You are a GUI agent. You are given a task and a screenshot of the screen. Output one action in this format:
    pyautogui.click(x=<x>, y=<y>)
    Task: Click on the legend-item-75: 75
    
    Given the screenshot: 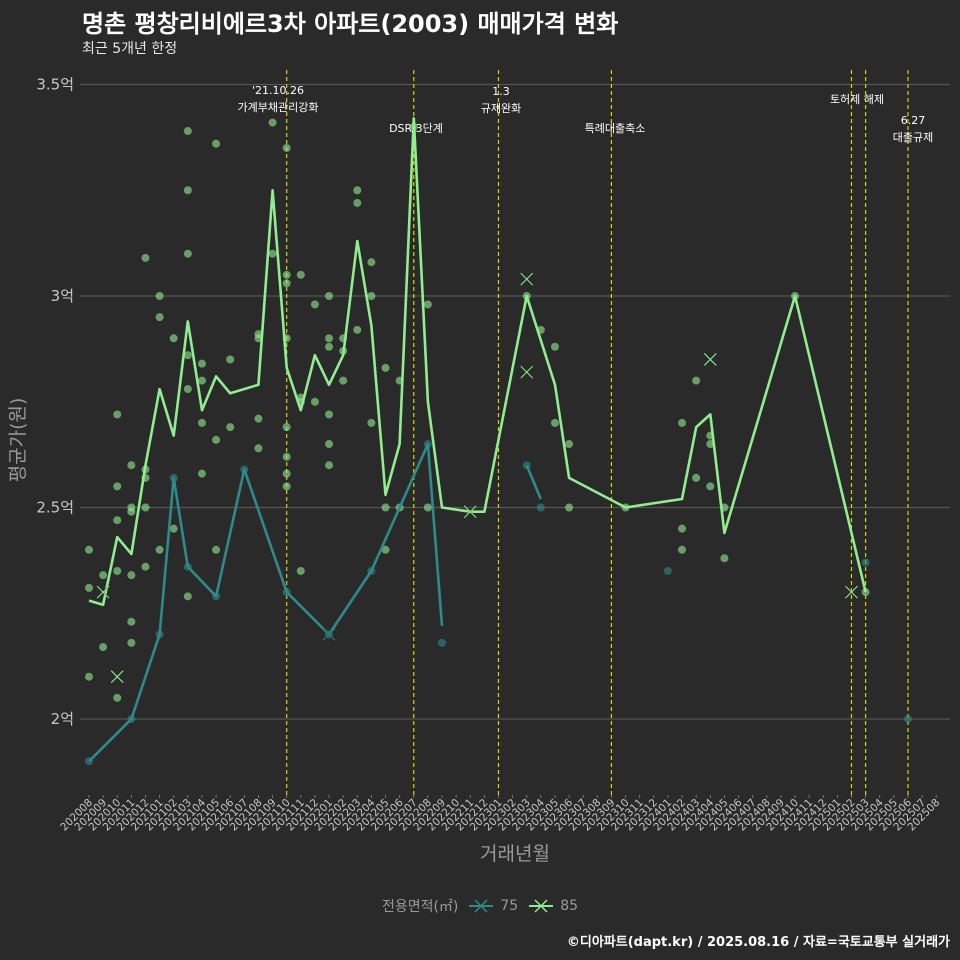 What is the action you would take?
    pyautogui.click(x=493, y=906)
    